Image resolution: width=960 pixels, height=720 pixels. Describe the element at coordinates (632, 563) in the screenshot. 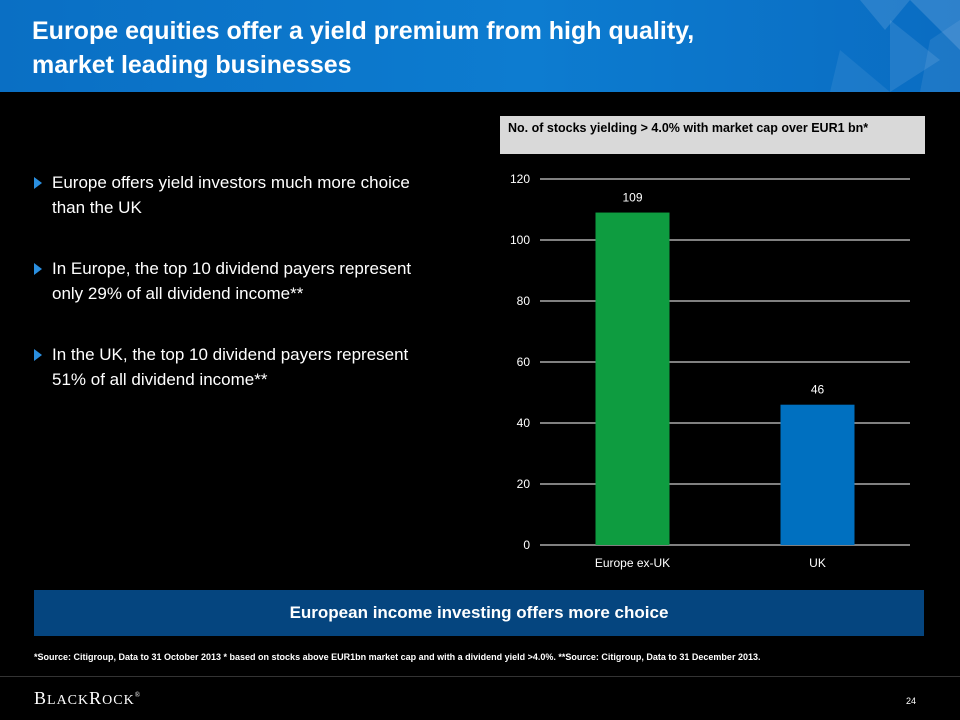

I see `x-tick-label: Europe ex-UK` at that location.